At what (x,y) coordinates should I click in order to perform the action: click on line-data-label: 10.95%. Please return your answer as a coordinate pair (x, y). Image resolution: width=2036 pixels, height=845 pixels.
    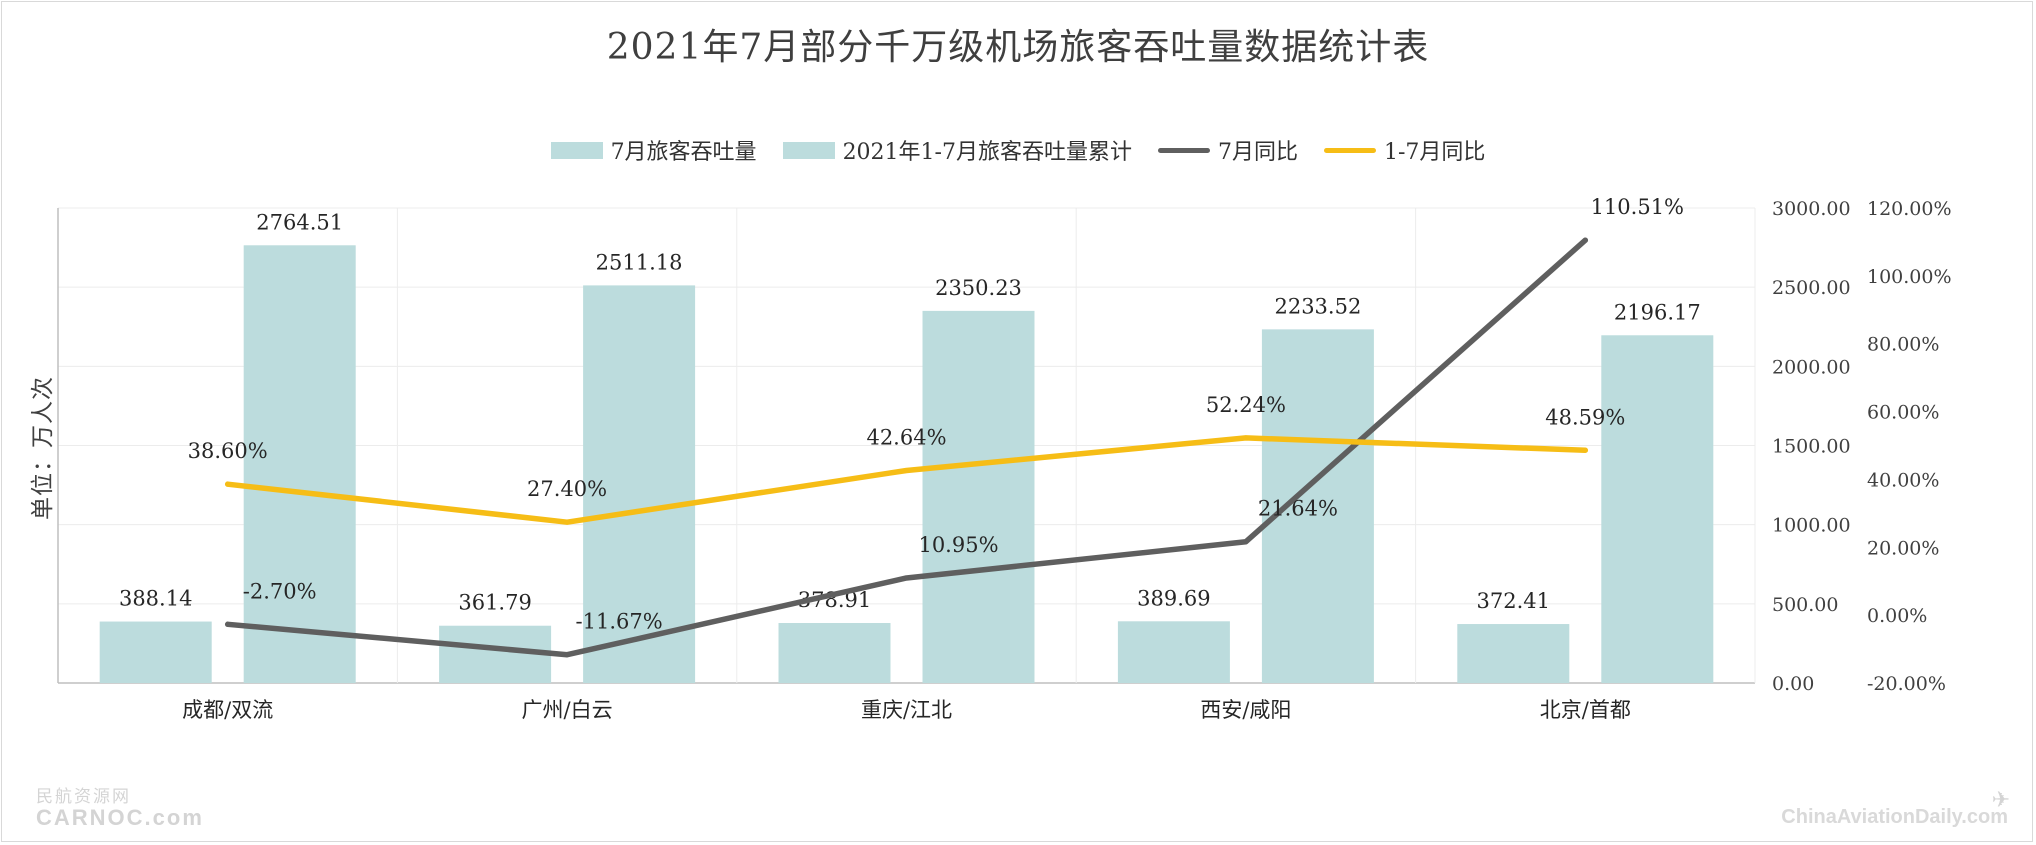
    Looking at the image, I should click on (958, 545).